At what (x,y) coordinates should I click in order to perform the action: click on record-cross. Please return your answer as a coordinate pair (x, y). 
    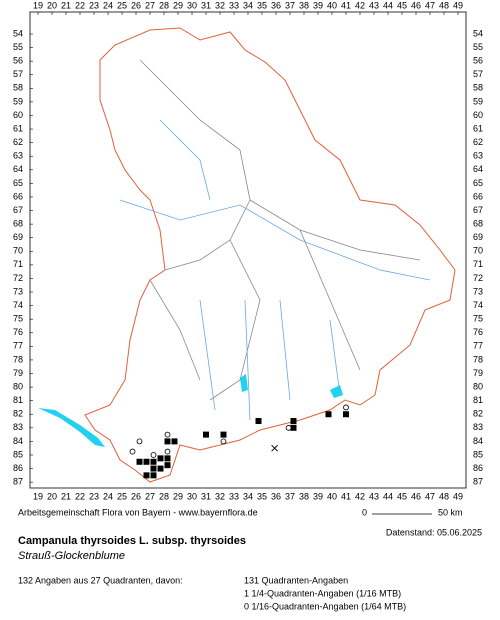
    Looking at the image, I should click on (274, 448).